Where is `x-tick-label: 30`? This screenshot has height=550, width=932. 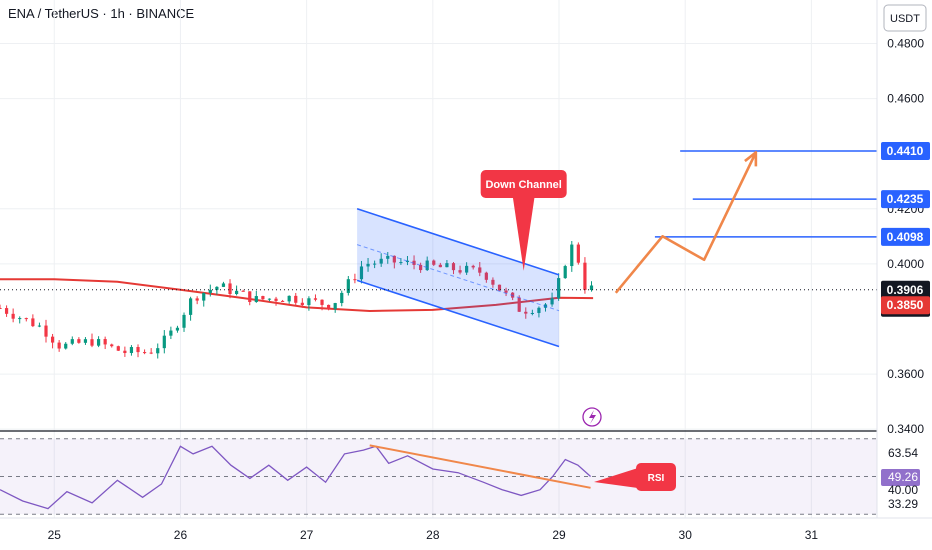
x-tick-label: 30 is located at coordinates (686, 535).